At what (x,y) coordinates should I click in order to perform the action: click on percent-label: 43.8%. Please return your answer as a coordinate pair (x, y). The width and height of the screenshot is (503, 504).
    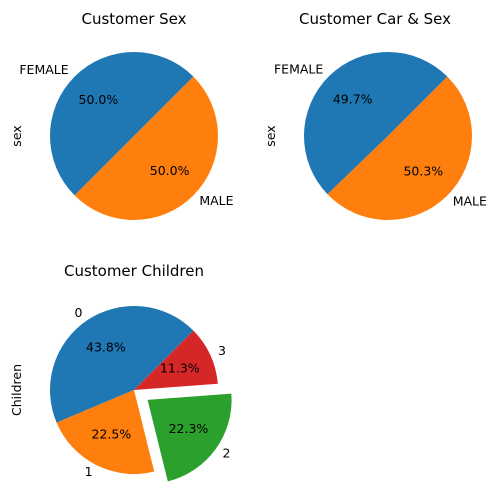
    Looking at the image, I should click on (106, 347).